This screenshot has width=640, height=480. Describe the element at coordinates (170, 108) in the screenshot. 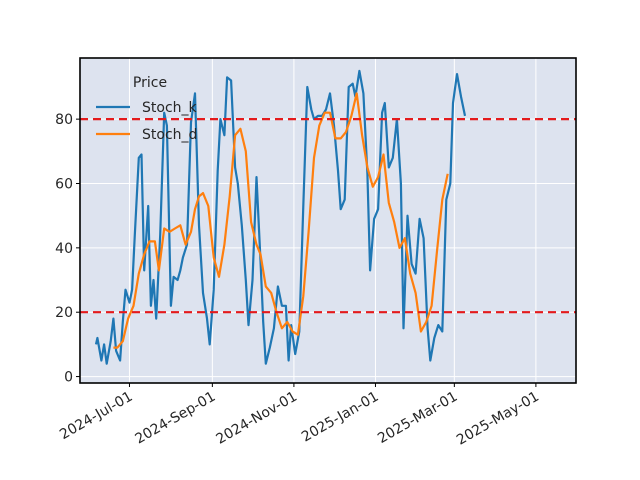

I see `legend-label: Stoch_k` at that location.